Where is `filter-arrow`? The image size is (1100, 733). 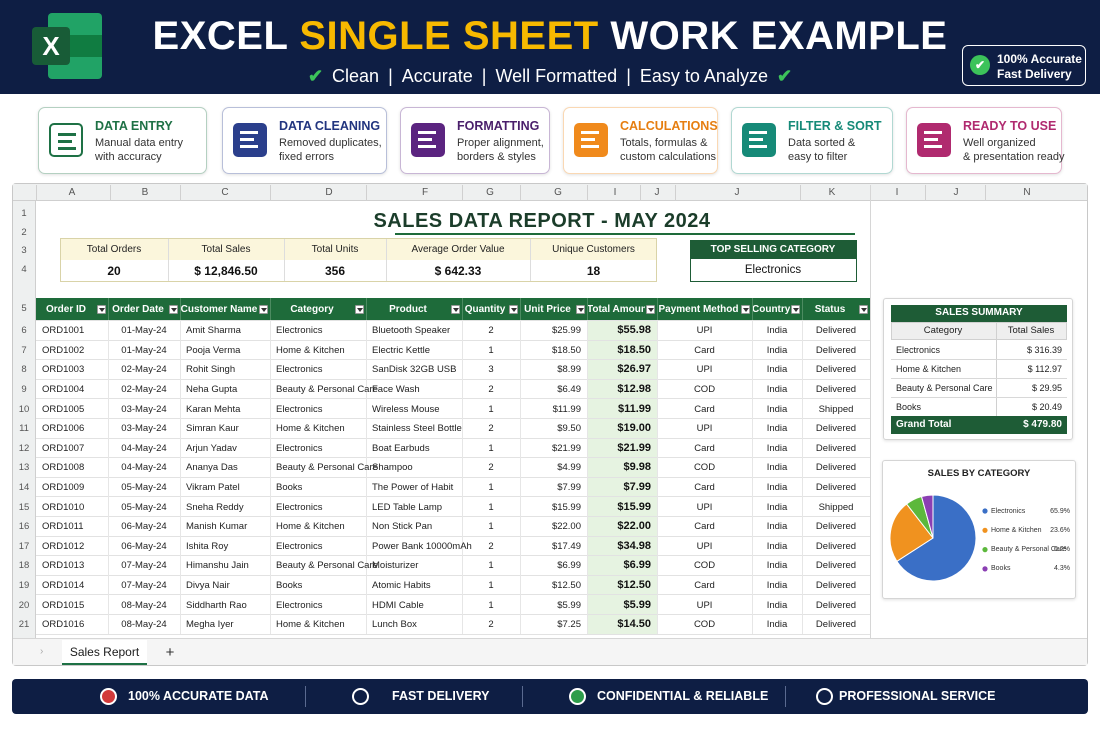
filter-arrow is located at coordinates (174, 310).